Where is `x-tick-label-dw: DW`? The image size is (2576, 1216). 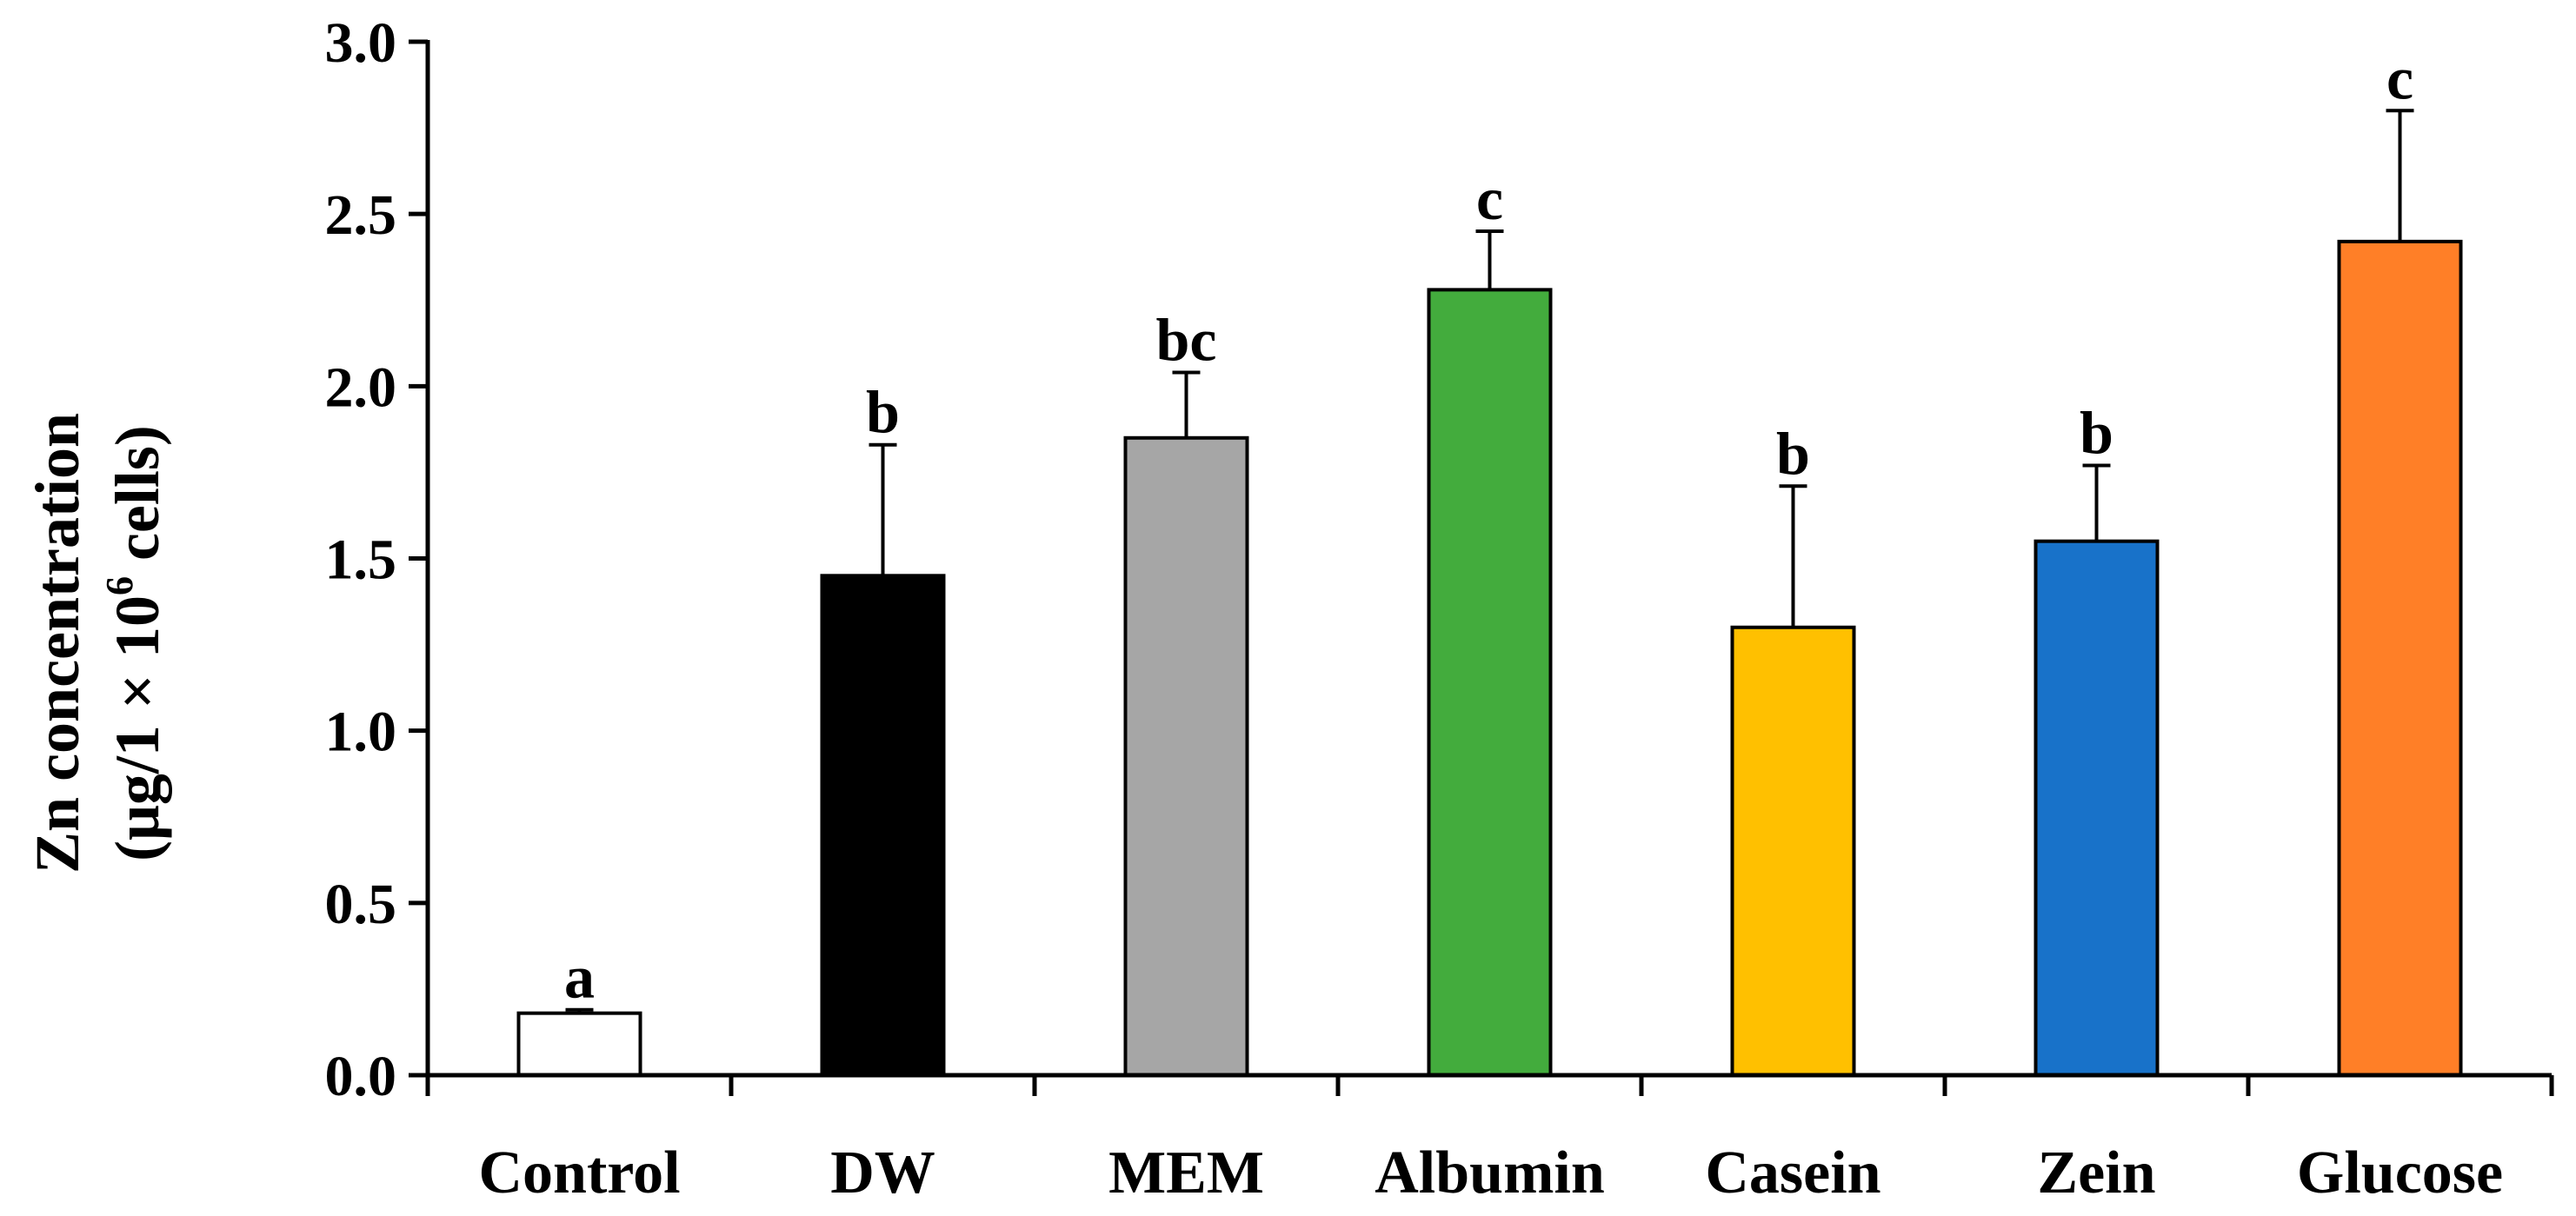 x-tick-label-dw: DW is located at coordinates (882, 1173).